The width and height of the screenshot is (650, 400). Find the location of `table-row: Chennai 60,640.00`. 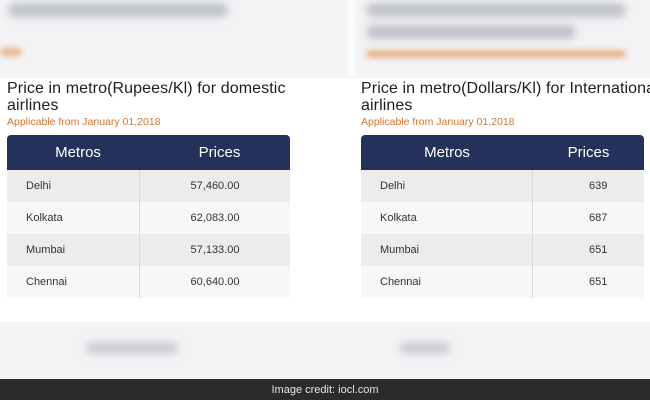

table-row: Chennai 60,640.00 is located at coordinates (148, 282).